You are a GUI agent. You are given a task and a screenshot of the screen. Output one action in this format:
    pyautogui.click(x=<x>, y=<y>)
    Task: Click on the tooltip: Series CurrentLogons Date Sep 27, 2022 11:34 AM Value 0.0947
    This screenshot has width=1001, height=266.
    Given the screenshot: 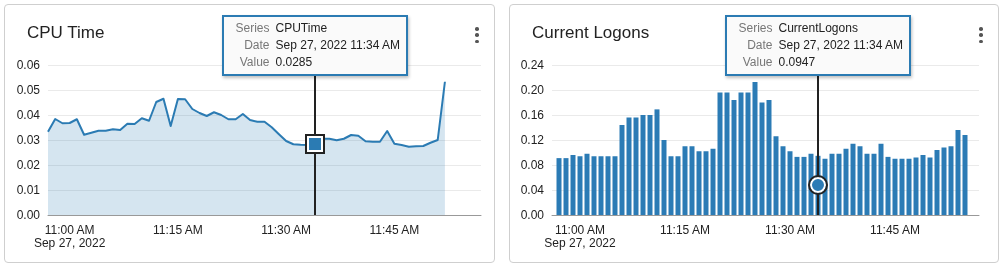 What is the action you would take?
    pyautogui.click(x=818, y=45)
    